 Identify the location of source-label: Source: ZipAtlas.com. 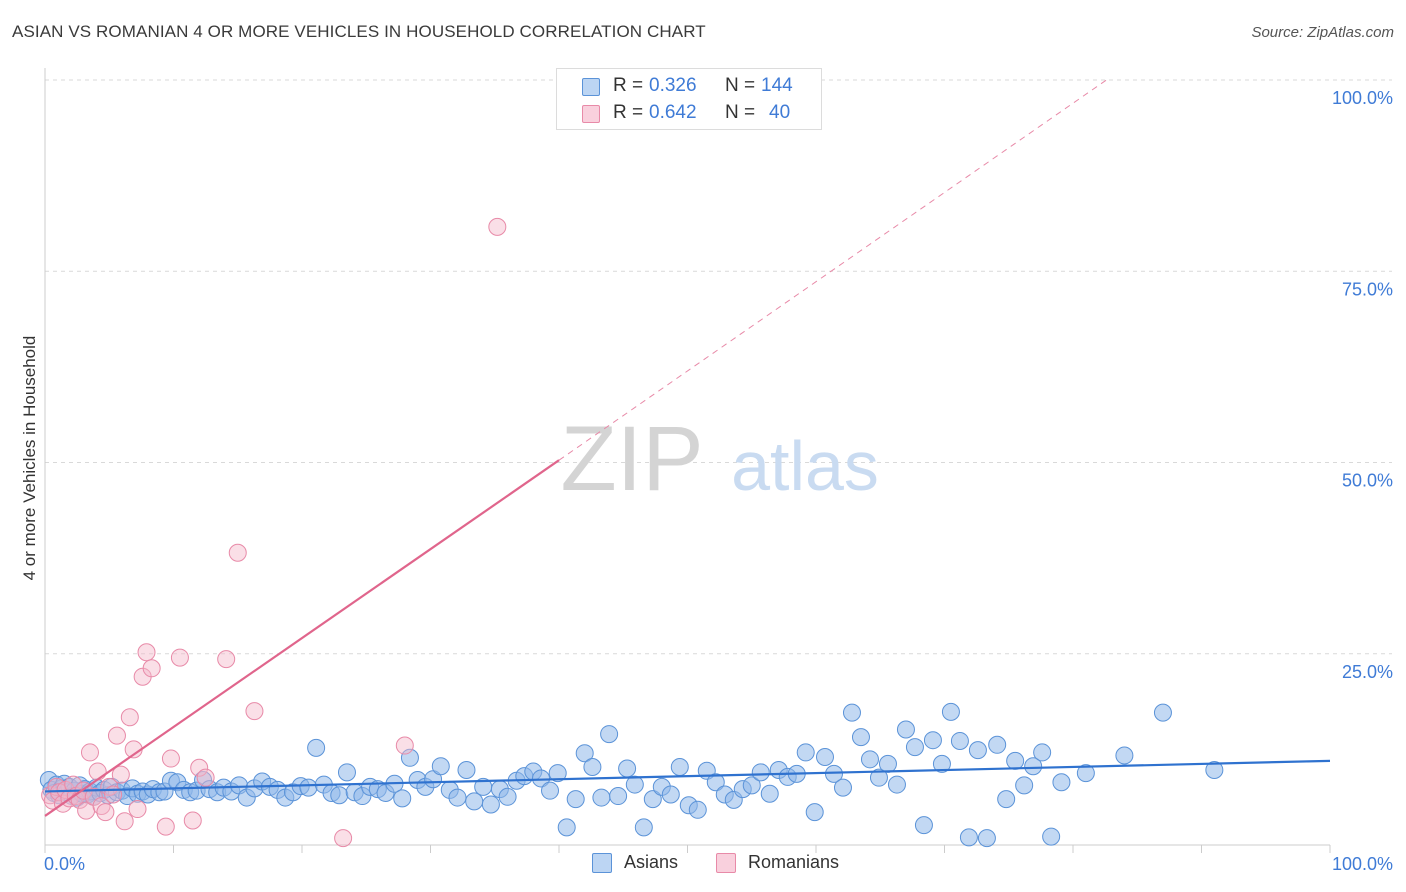
(1322, 32).